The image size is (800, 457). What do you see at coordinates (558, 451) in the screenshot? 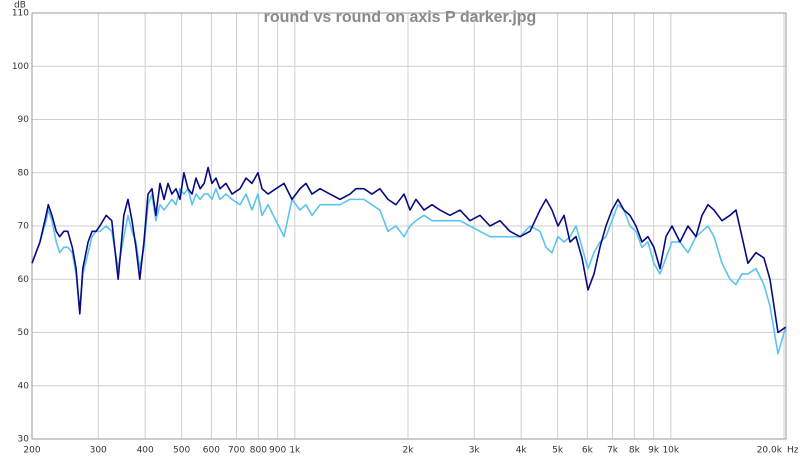
I see `x-tick-label: 5k` at bounding box center [558, 451].